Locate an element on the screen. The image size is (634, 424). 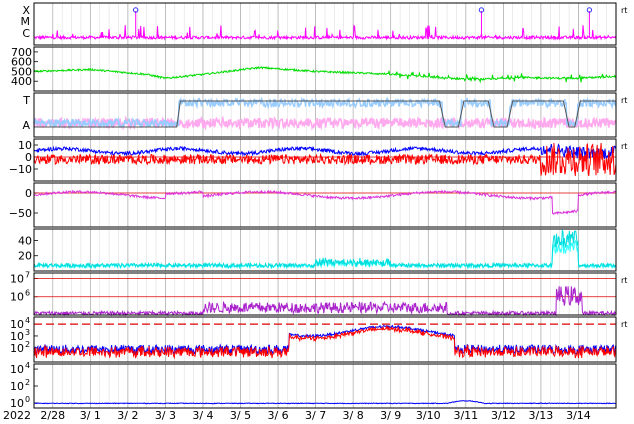
y-tick-label: 600 is located at coordinates (21, 62).